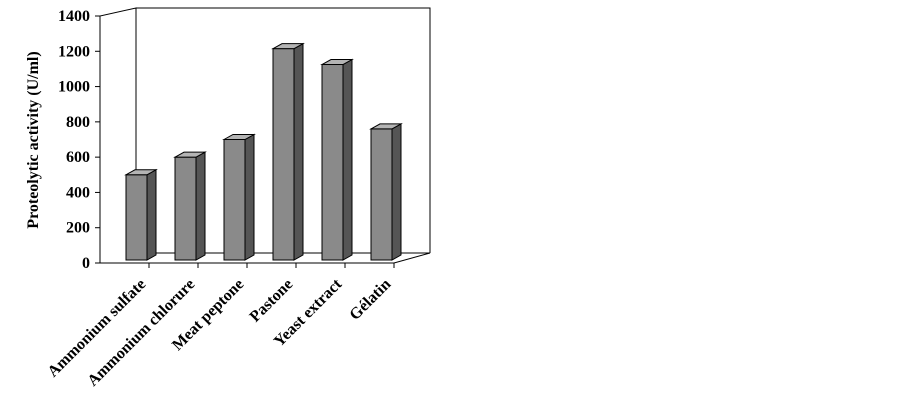 The height and width of the screenshot is (420, 902). What do you see at coordinates (79, 140) in the screenshot?
I see `y-axis: 0 200 400 600 800 1000 1200 1400` at bounding box center [79, 140].